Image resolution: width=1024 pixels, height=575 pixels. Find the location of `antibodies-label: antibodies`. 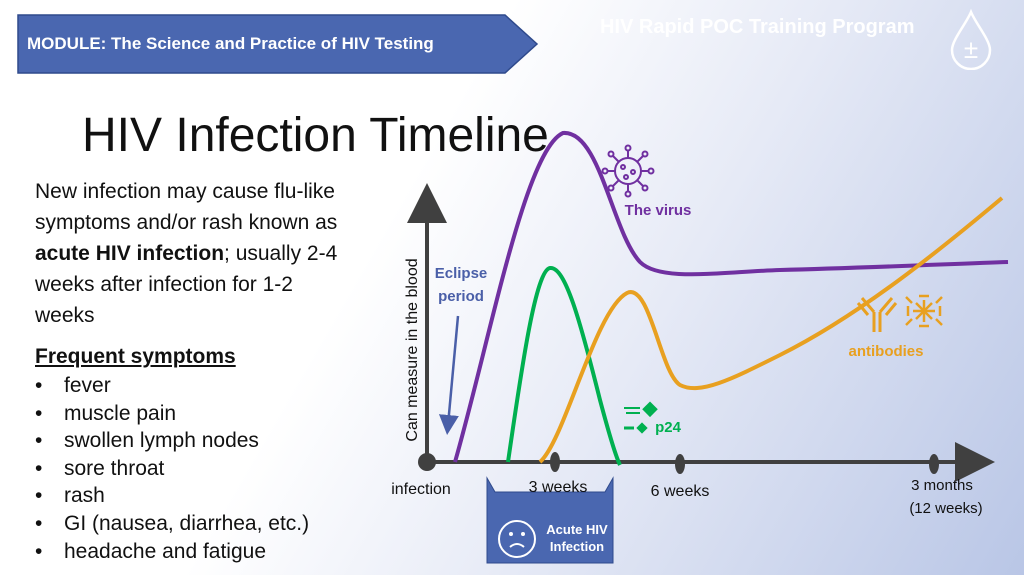

antibodies-label: antibodies is located at coordinates (885, 351).